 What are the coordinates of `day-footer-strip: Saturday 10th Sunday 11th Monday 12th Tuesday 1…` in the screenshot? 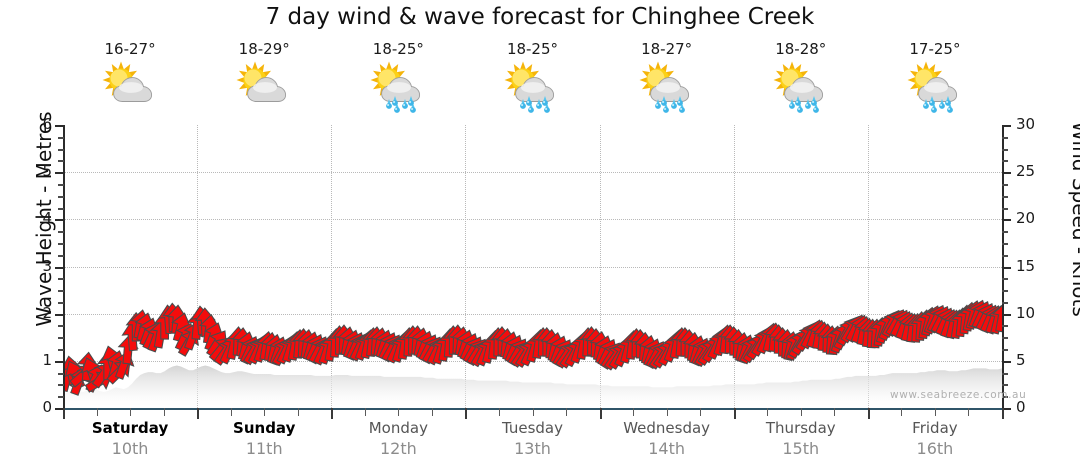 It's located at (532, 444).